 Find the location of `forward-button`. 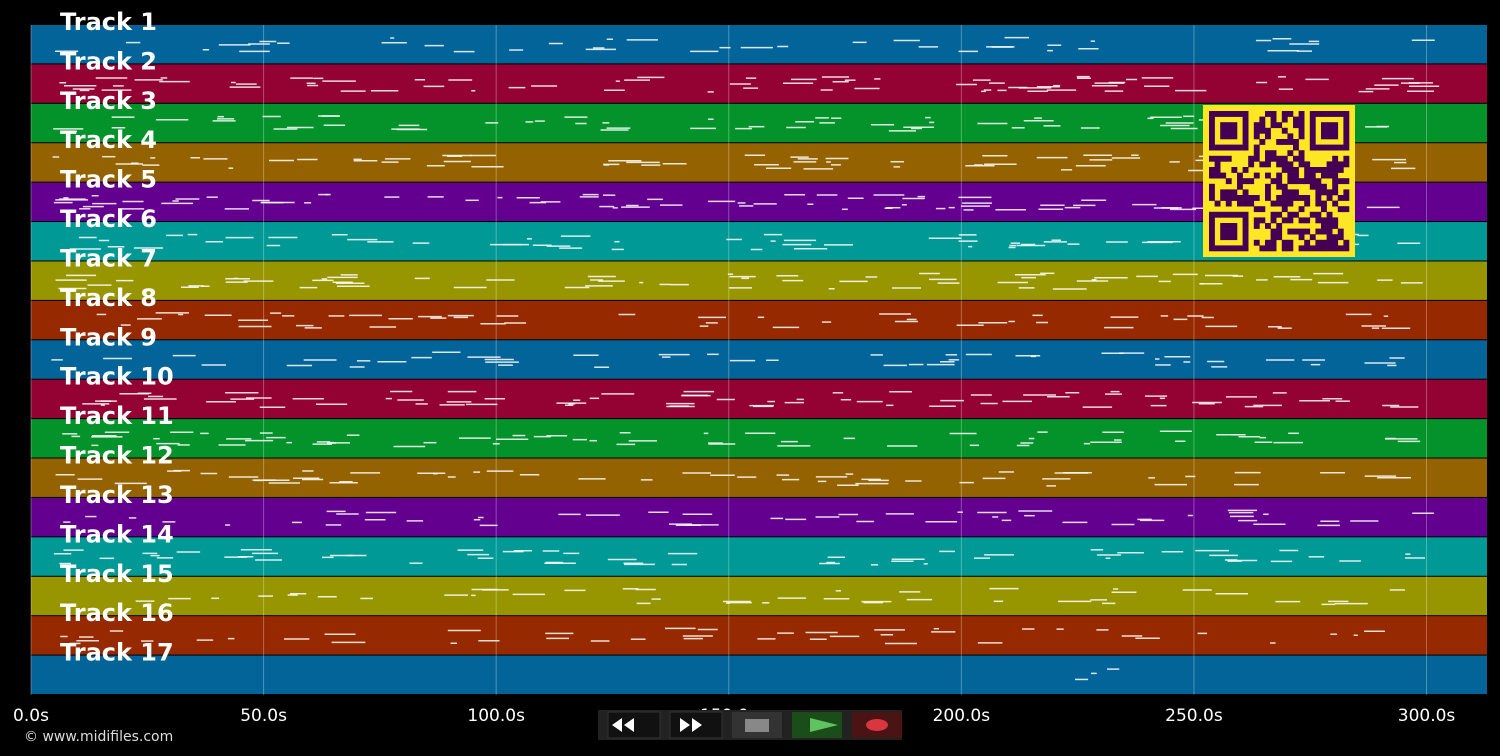

forward-button is located at coordinates (696, 725).